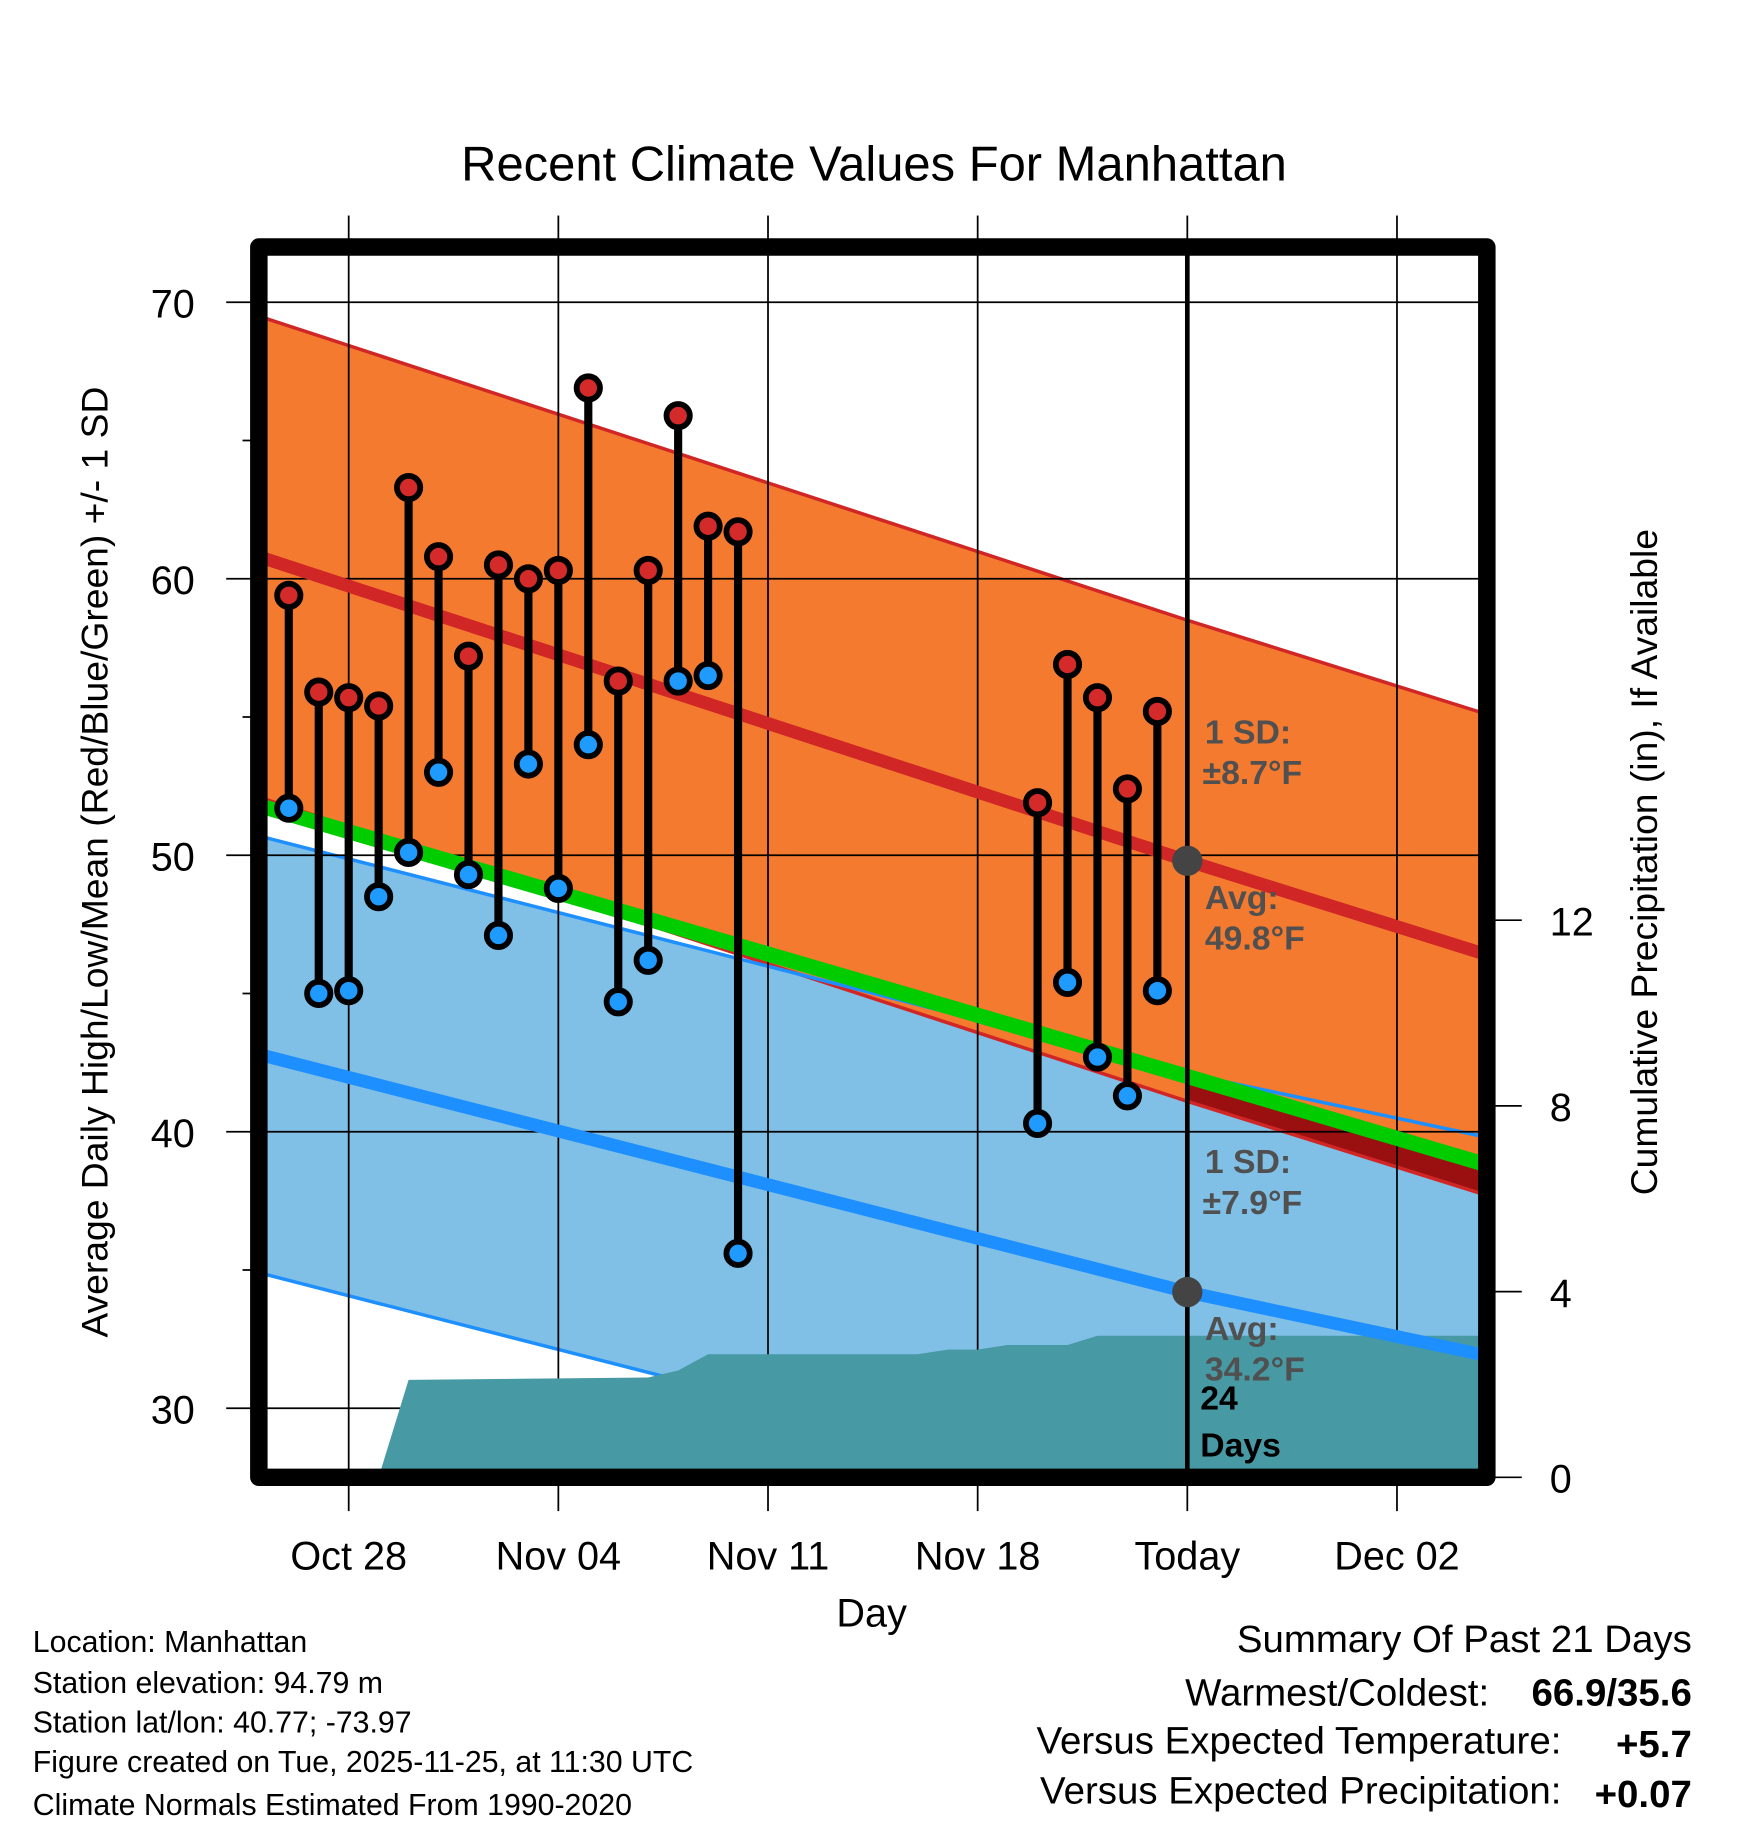 This screenshot has height=1828, width=1748. What do you see at coordinates (1561, 1294) in the screenshot?
I see `y-right-tick-label: 4` at bounding box center [1561, 1294].